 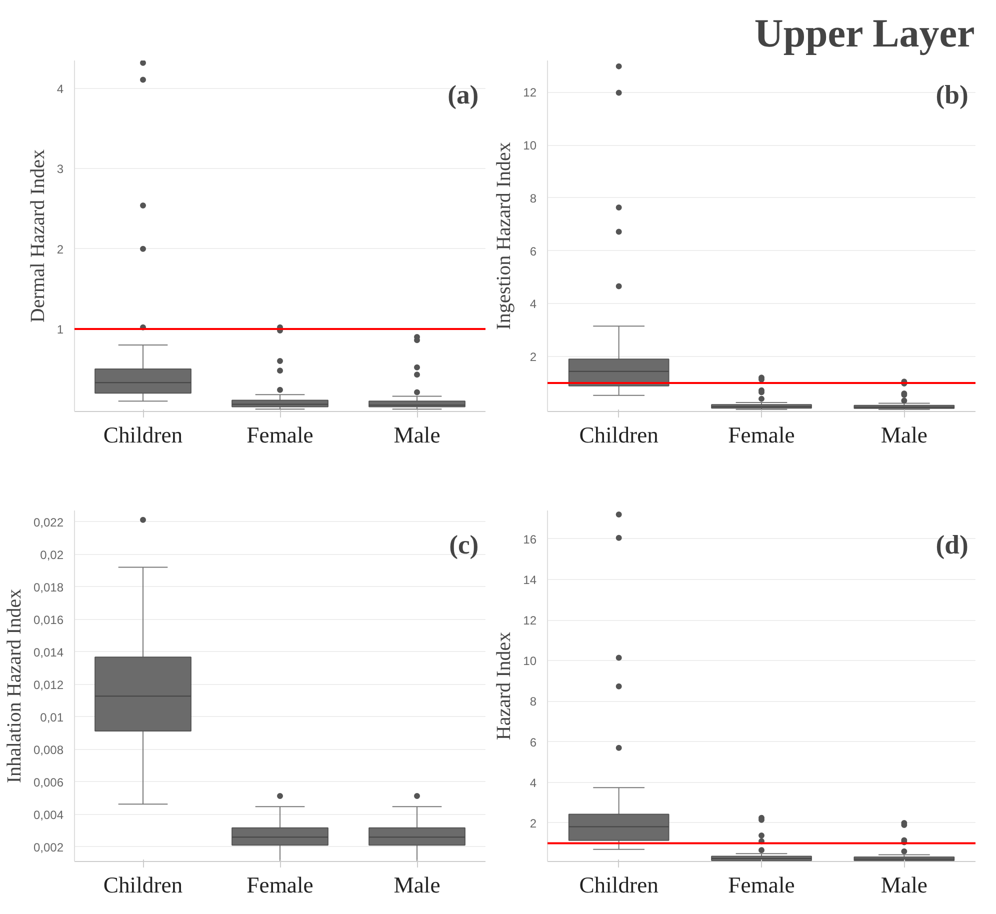 I want to click on y-tick-label: 0,006, so click(x=48, y=782).